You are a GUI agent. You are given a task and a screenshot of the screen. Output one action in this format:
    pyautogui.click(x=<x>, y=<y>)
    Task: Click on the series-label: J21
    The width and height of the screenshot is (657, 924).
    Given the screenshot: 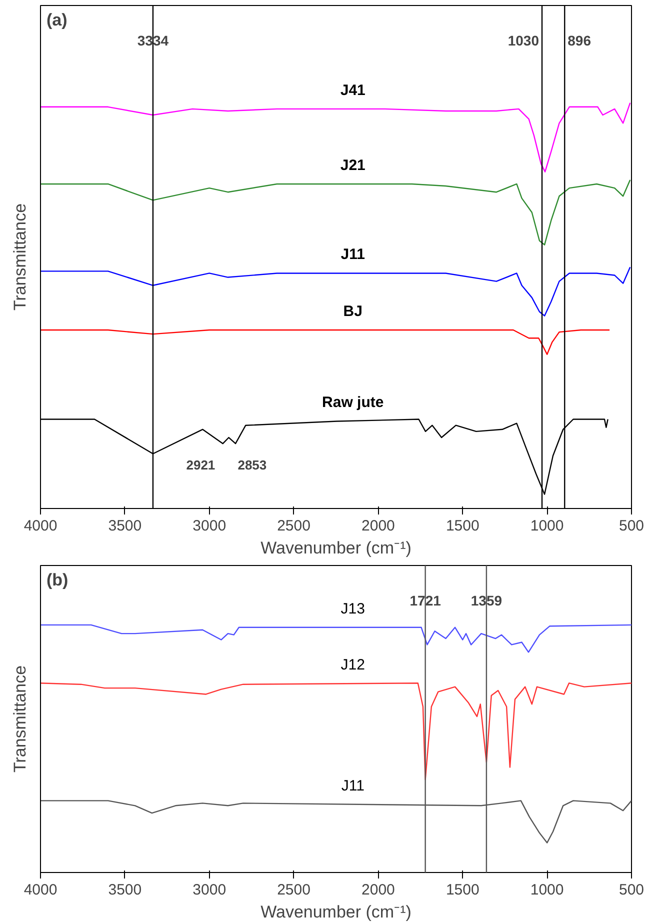 What is the action you would take?
    pyautogui.click(x=353, y=165)
    